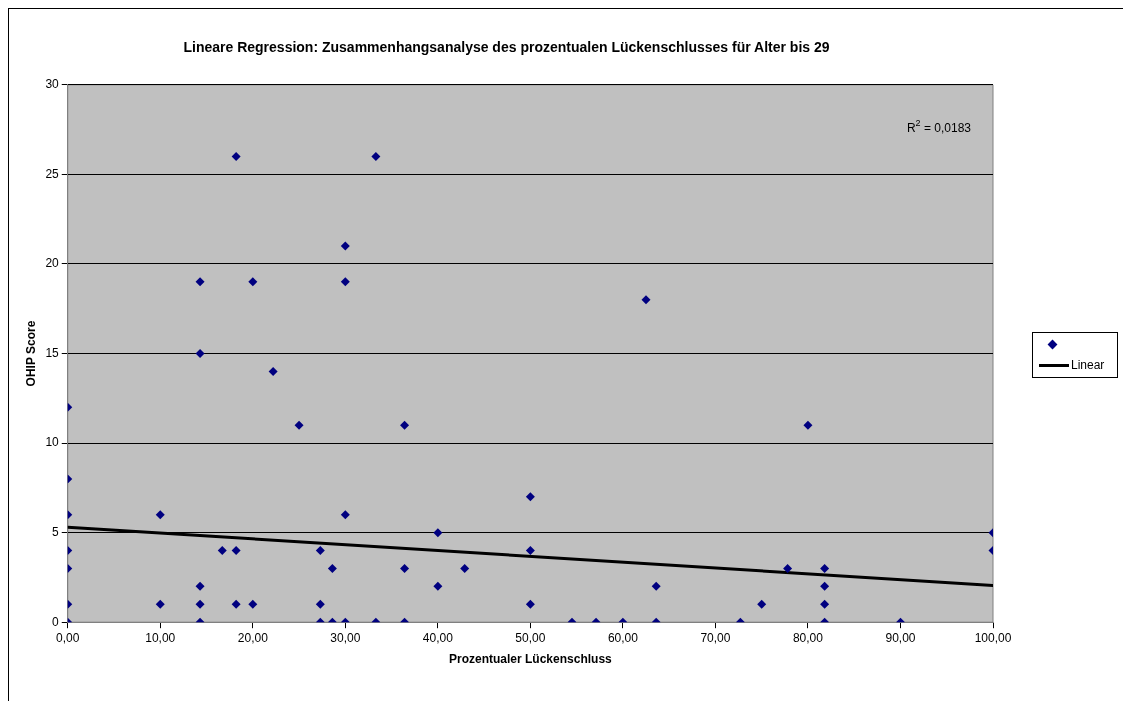  Describe the element at coordinates (1088, 365) in the screenshot. I see `legend-label: Linear` at that location.